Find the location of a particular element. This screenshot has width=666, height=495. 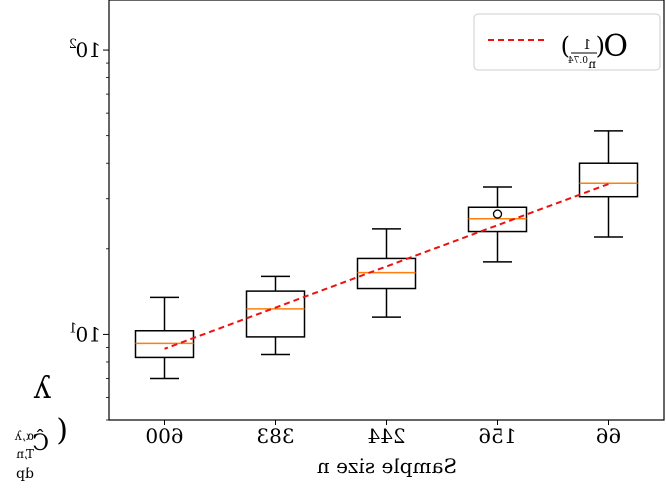

x-tick-label-383: 383 is located at coordinates (275, 436).